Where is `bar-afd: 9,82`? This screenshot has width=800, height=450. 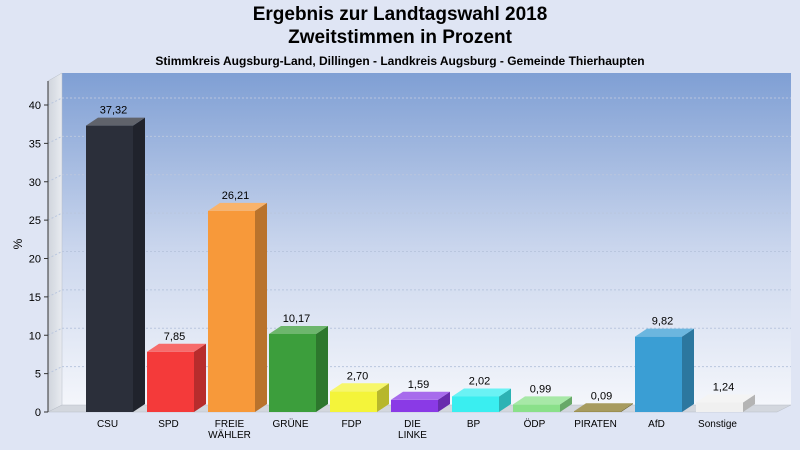 bar-afd: 9,82 is located at coordinates (664, 364).